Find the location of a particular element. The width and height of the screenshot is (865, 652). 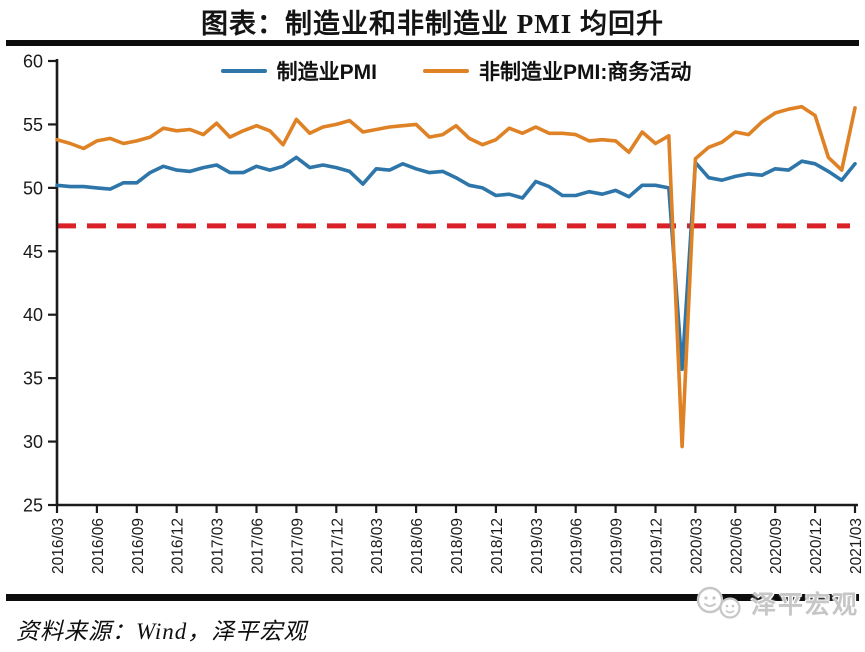

top-divider is located at coordinates (432, 43).